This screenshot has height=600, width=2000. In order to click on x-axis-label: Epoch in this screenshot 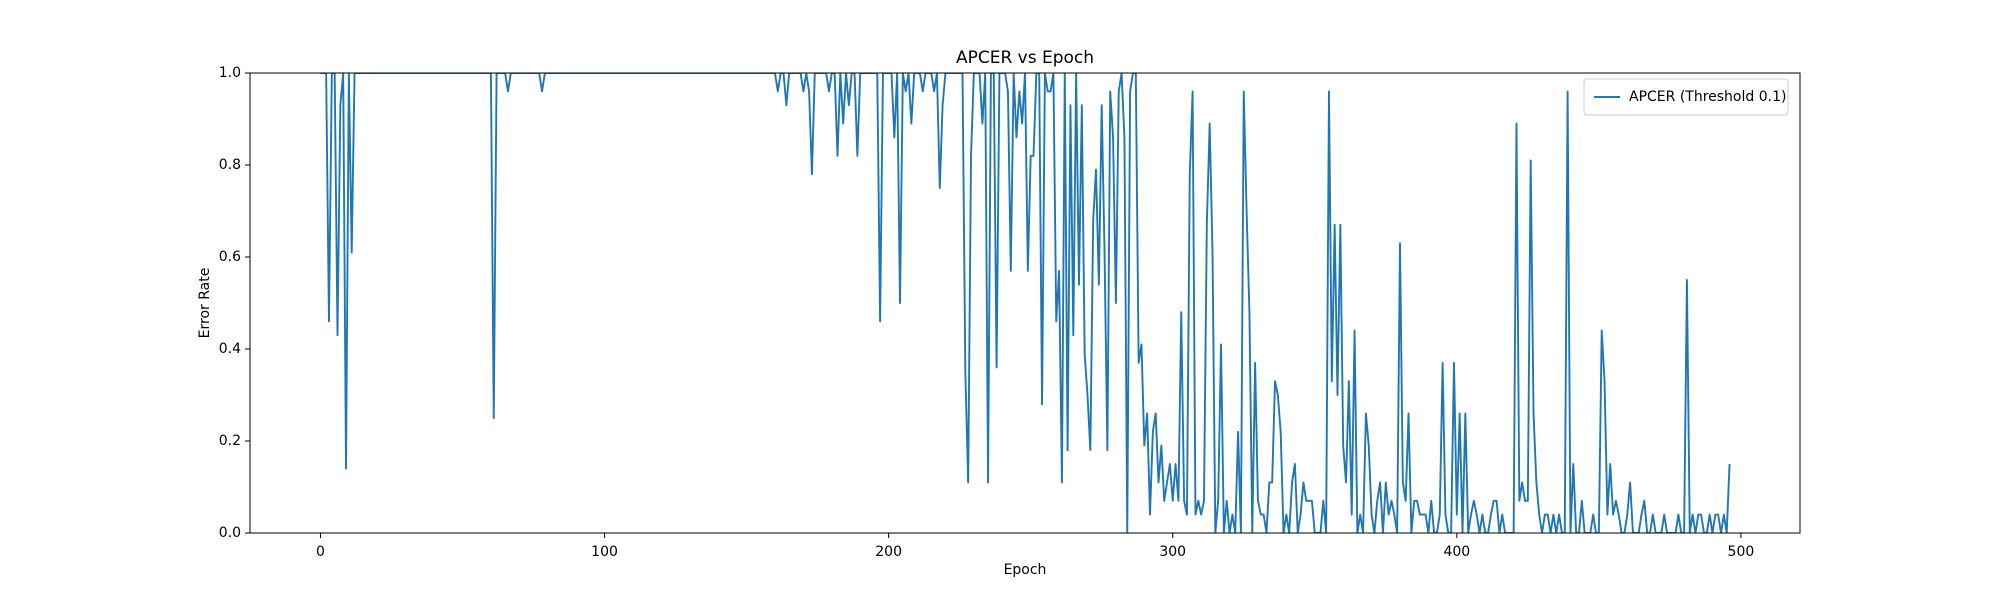, I will do `click(1025, 570)`.